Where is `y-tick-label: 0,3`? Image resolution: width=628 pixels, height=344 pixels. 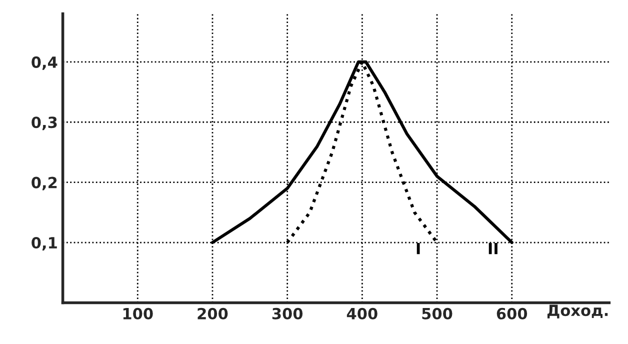 y-tick-label: 0,3 is located at coordinates (44, 123).